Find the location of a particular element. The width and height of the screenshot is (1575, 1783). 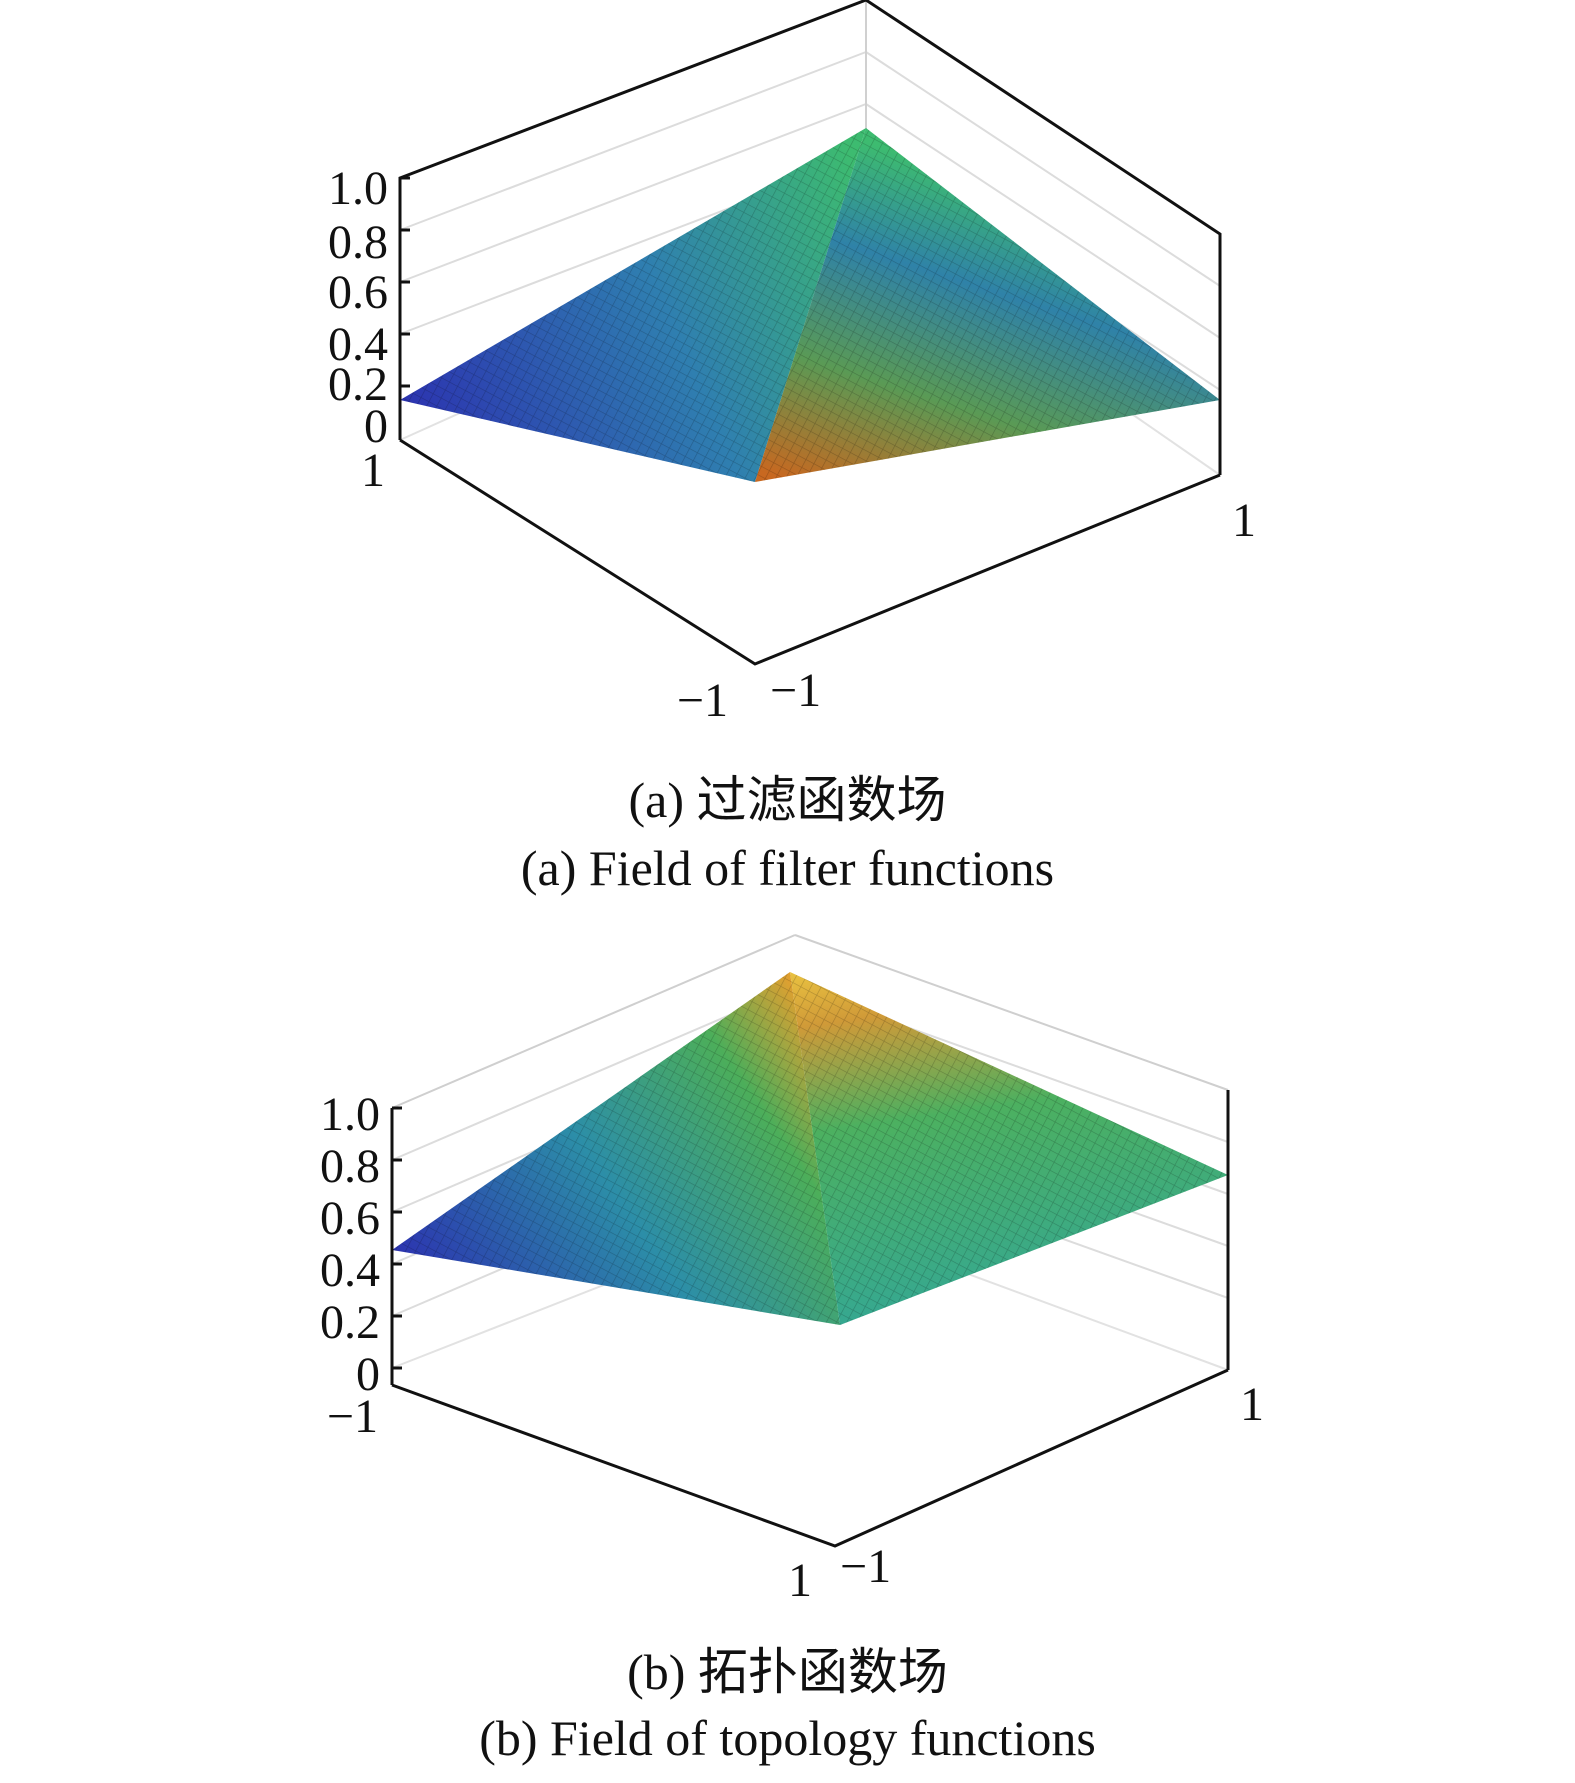

chart-b-z-tick-labels: 1.0 0.8 0.6 0.4 0.2 0 is located at coordinates (350, 1244).